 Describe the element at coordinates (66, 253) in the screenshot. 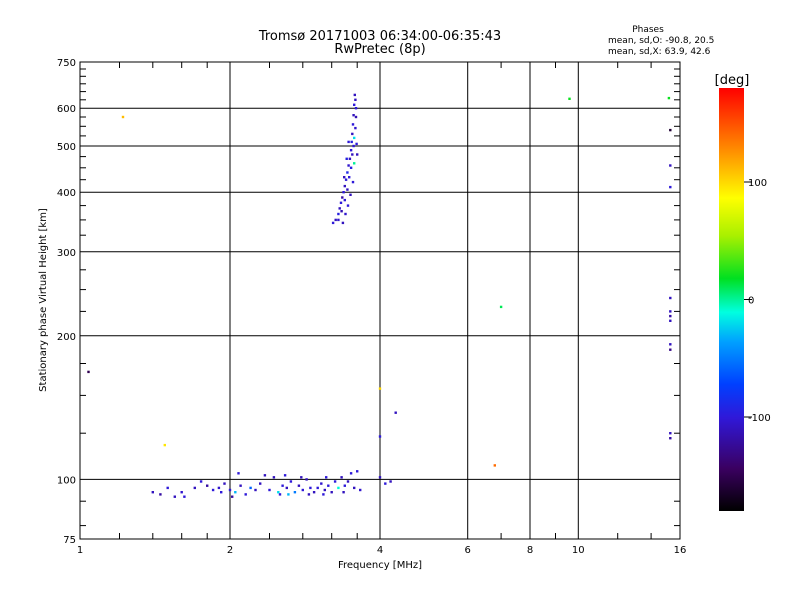

I see `y-tick-label: 300` at that location.